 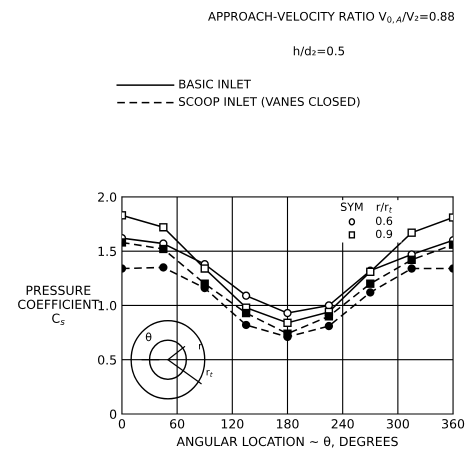 What do you see at coordinates (351, 206) in the screenshot?
I see `annotation: SYM` at bounding box center [351, 206].